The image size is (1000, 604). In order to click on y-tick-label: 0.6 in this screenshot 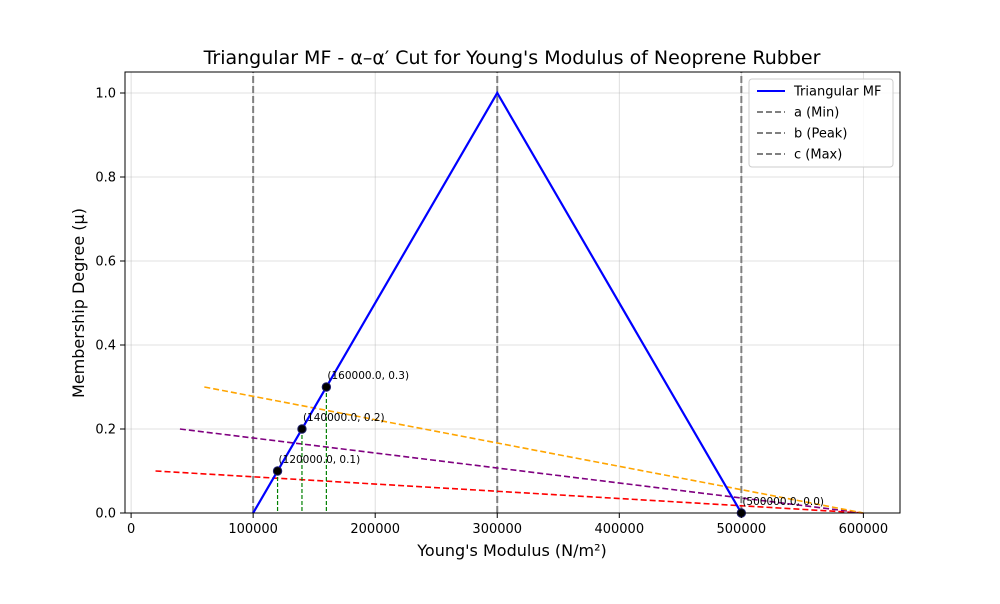, I will do `click(105, 262)`.